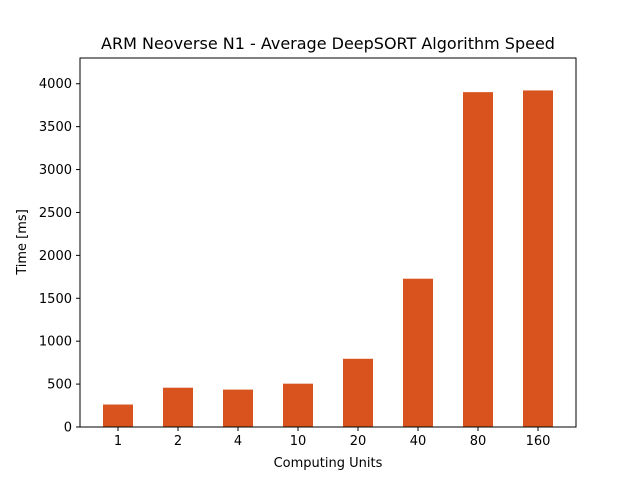 Image resolution: width=640 pixels, height=480 pixels. I want to click on y-tick-label: 1500, so click(55, 299).